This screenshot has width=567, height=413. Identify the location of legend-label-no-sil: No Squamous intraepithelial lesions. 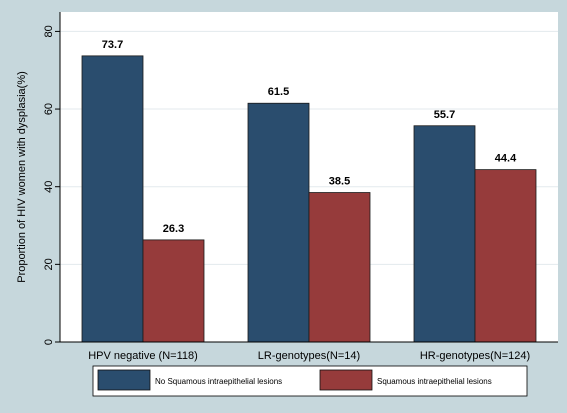
(218, 381).